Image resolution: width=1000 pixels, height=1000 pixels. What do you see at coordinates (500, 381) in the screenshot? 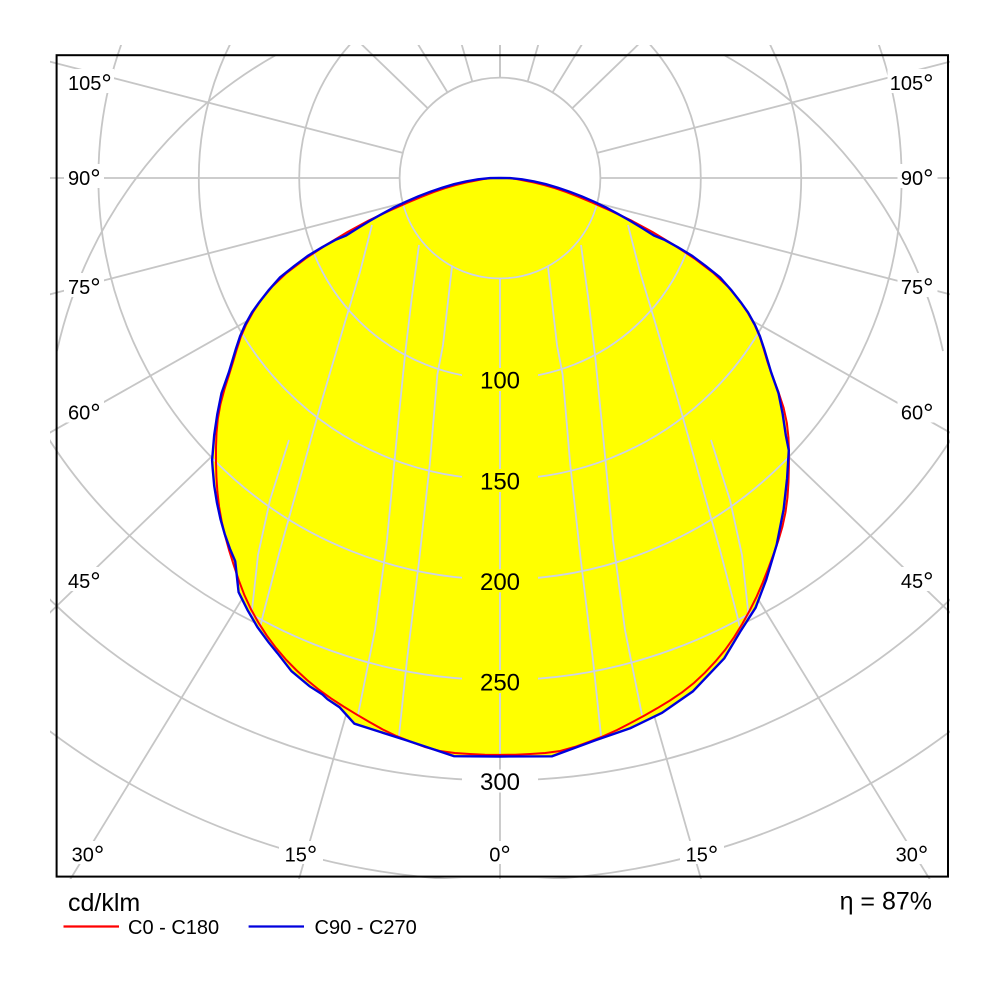
I see `svg-text: 100` at bounding box center [500, 381].